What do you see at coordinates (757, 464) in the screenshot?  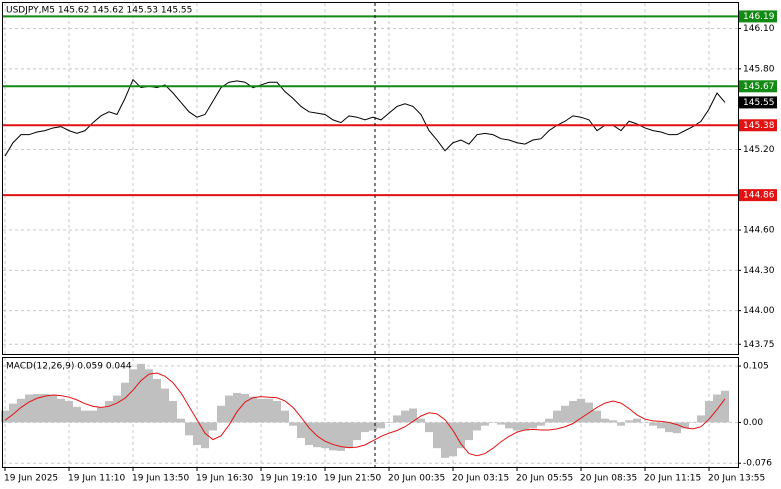 I see `y-tick-label: -0.076` at bounding box center [757, 464].